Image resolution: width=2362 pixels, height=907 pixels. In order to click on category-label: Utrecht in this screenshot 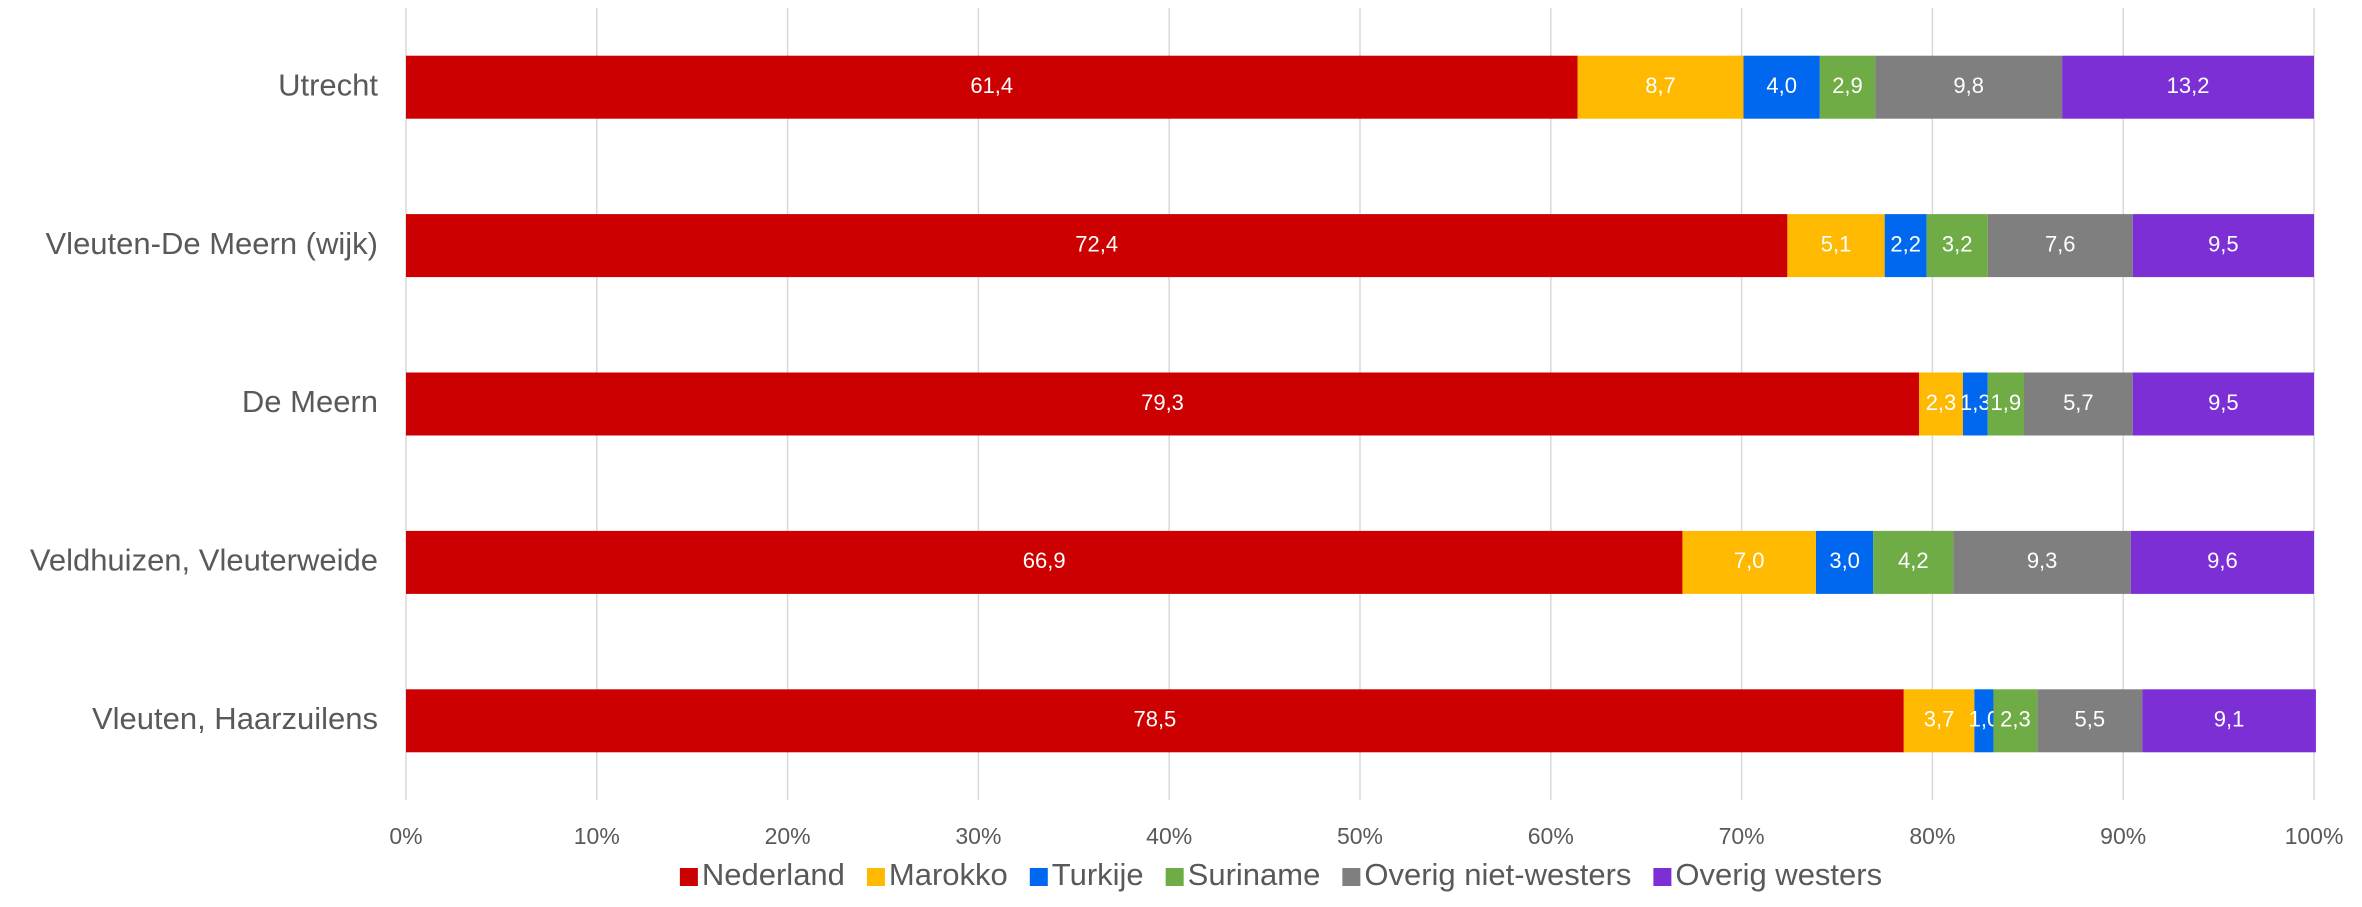, I will do `click(328, 84)`.